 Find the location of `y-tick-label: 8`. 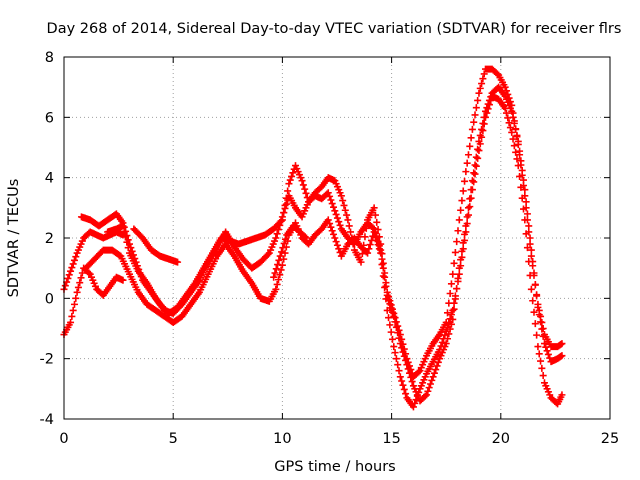

y-tick-label: 8 is located at coordinates (49, 58).